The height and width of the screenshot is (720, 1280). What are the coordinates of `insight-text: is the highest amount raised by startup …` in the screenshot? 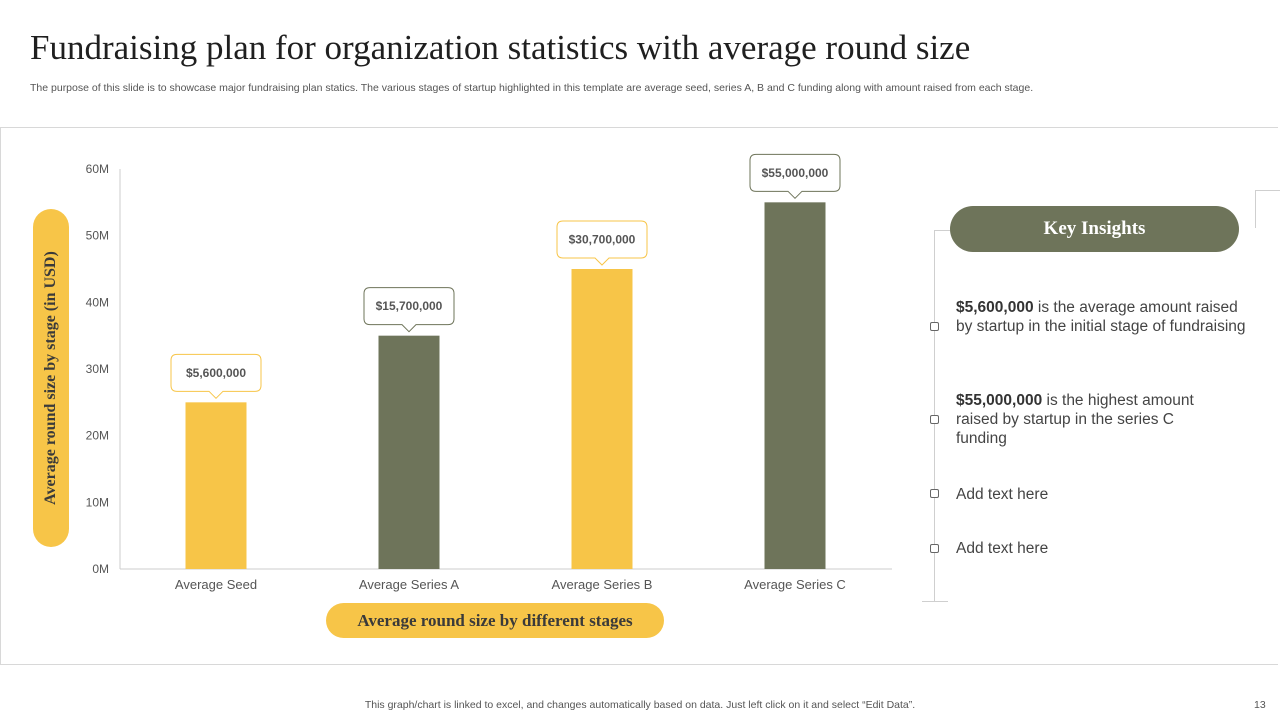 It's located at (1075, 419).